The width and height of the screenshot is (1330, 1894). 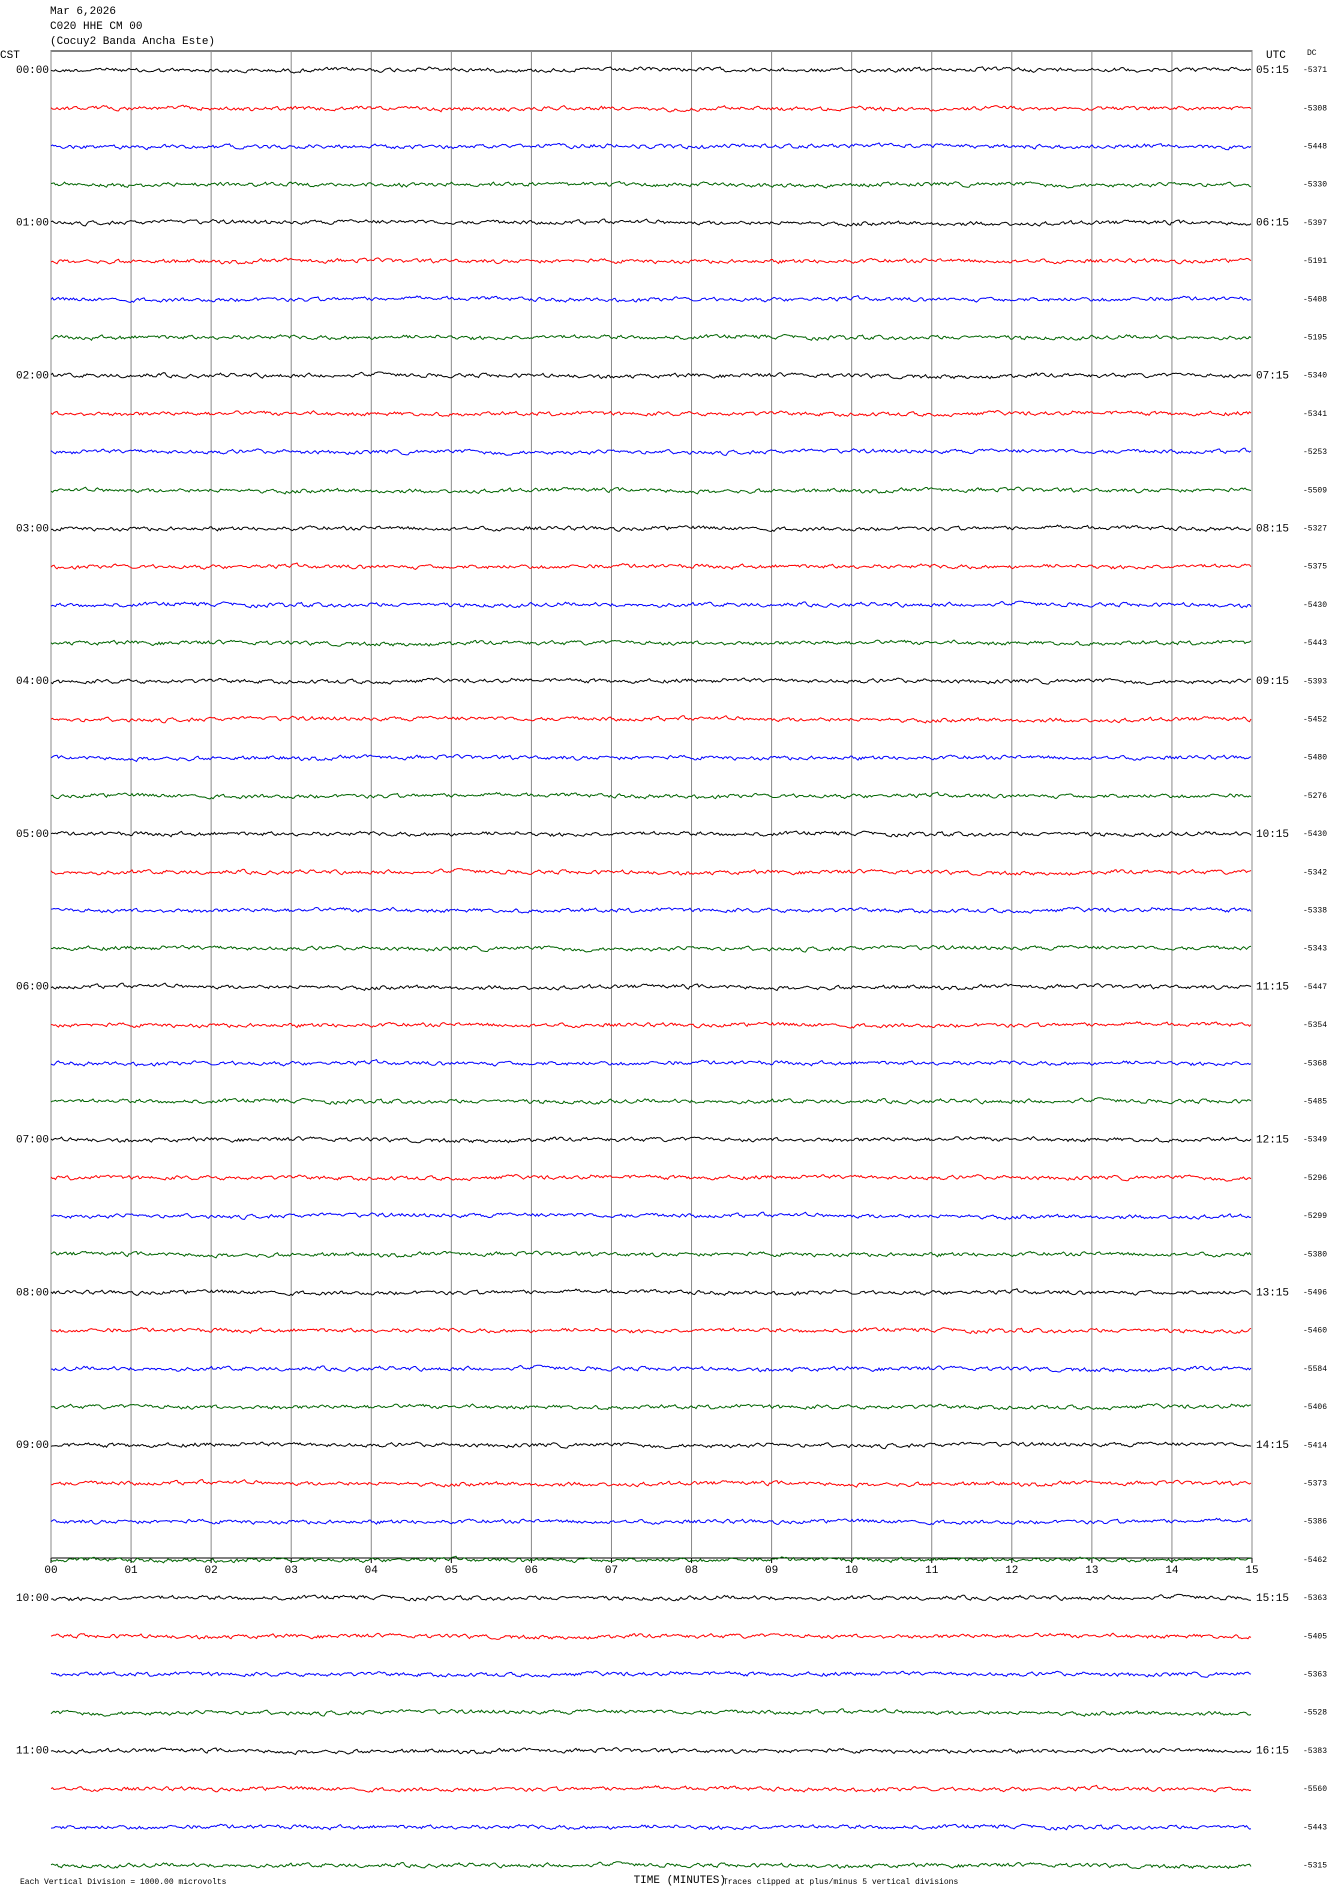 What do you see at coordinates (1315, 1713) in the screenshot?
I see `dc-value: -5528` at bounding box center [1315, 1713].